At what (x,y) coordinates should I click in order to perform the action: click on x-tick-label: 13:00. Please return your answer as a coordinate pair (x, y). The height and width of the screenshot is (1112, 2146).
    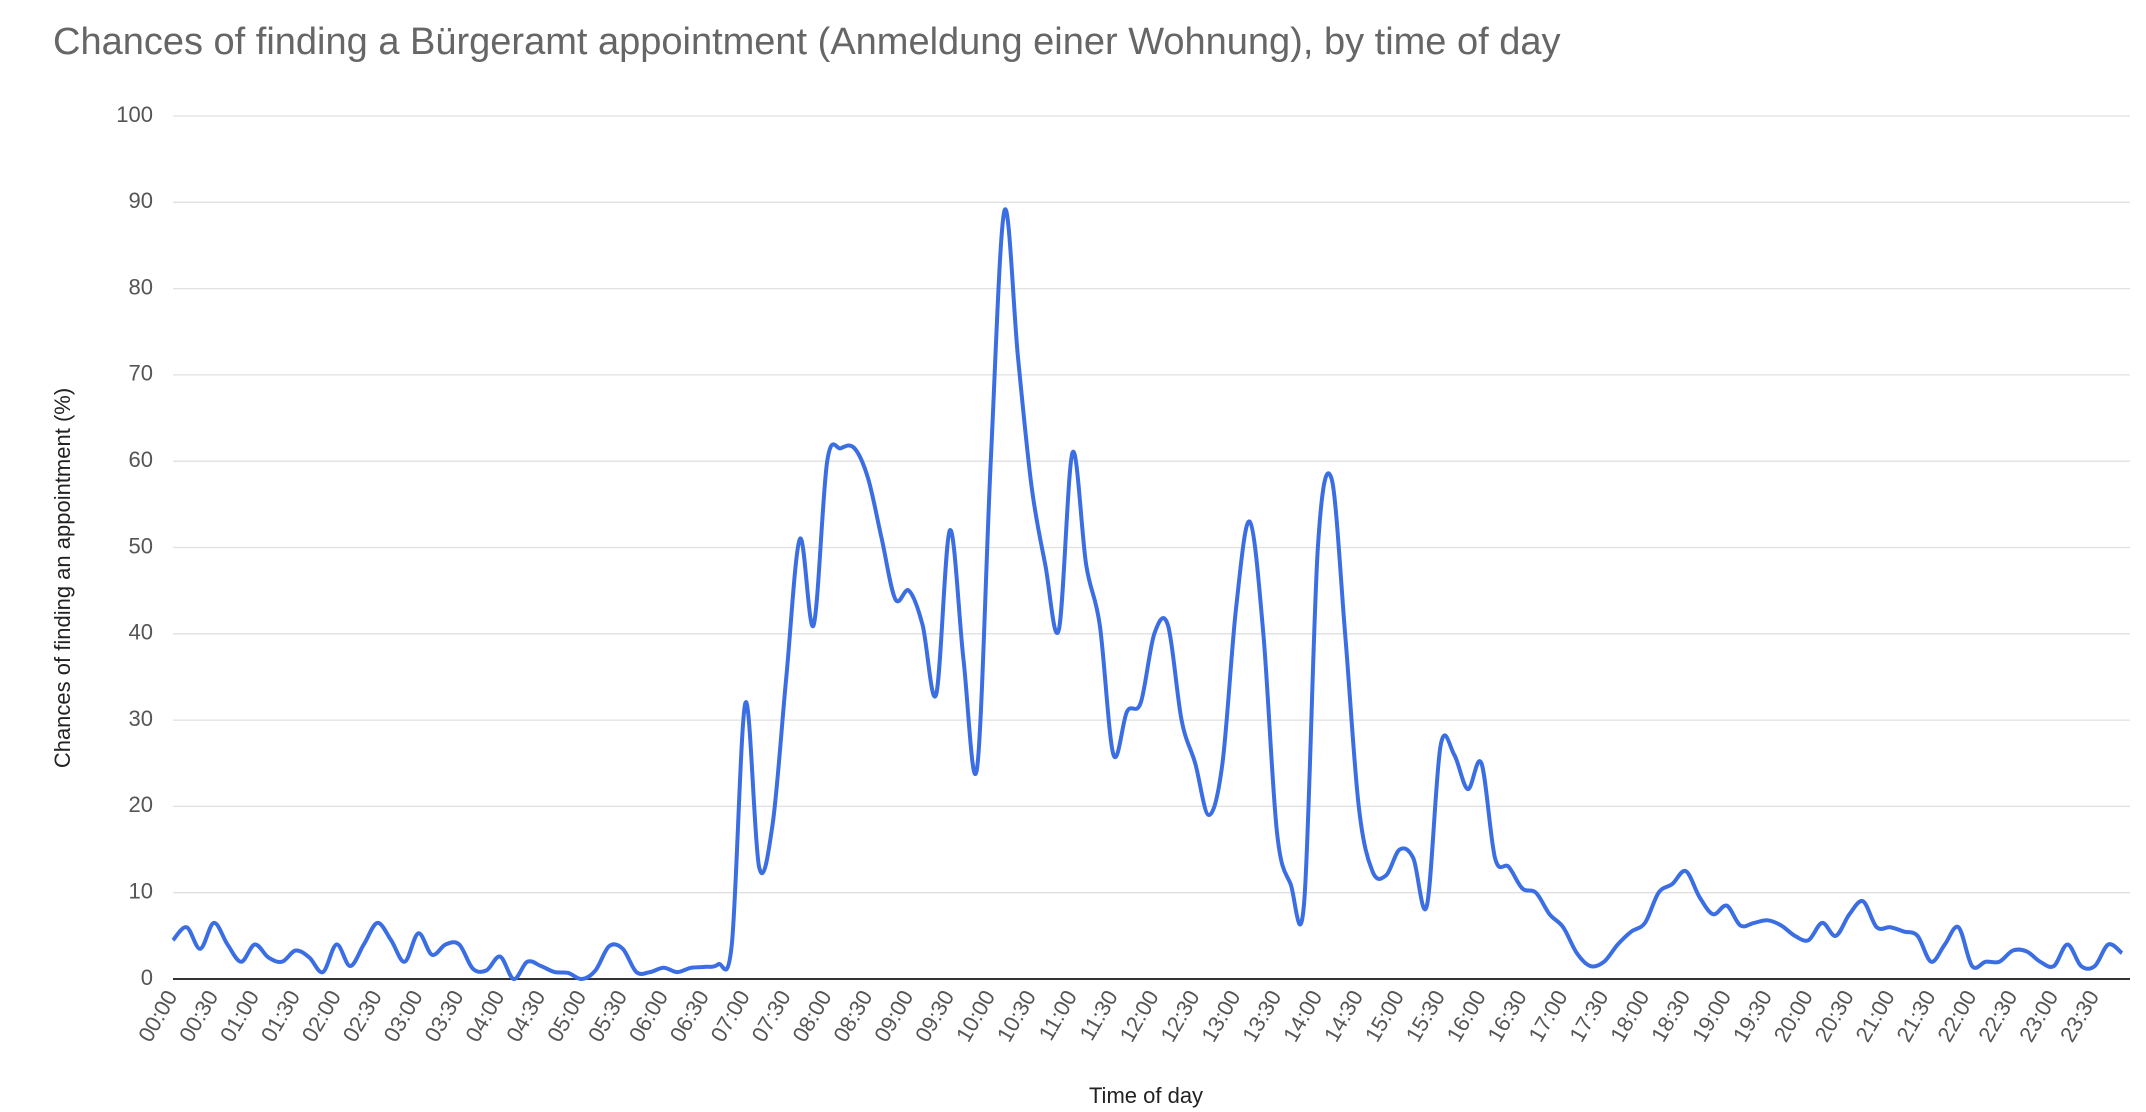
    Looking at the image, I should click on (1220, 1016).